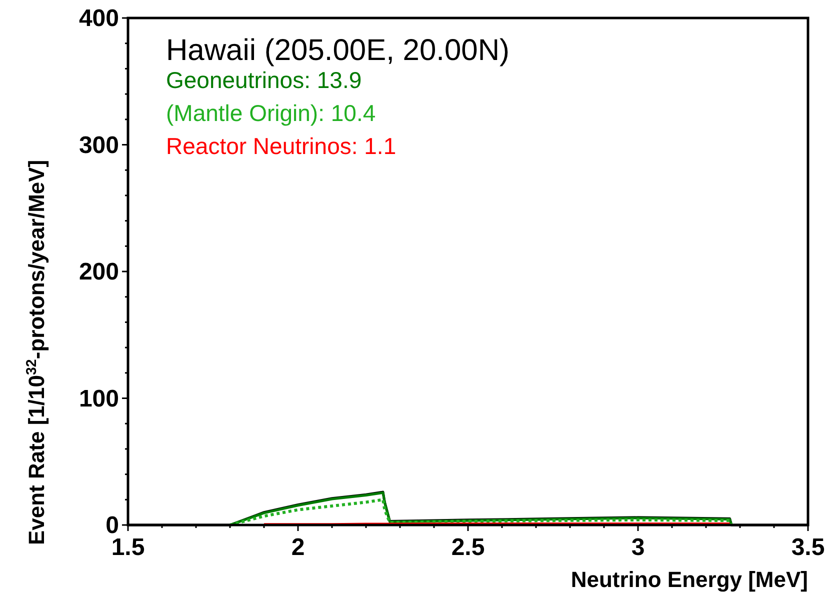 This screenshot has height=595, width=830. I want to click on text: Geoneutrinos: 13.9, so click(264, 80).